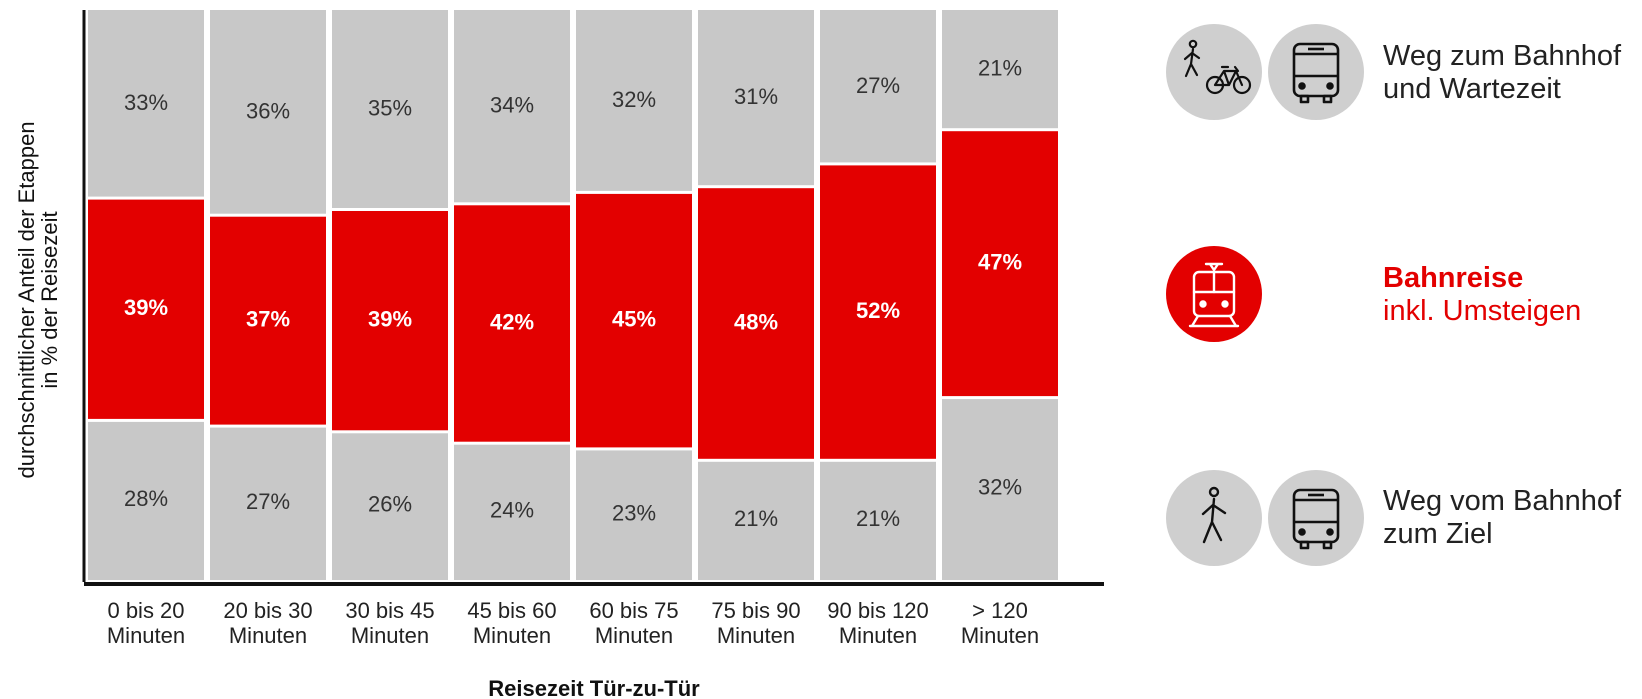  I want to click on data-label-rail-0: 39%, so click(146, 307).